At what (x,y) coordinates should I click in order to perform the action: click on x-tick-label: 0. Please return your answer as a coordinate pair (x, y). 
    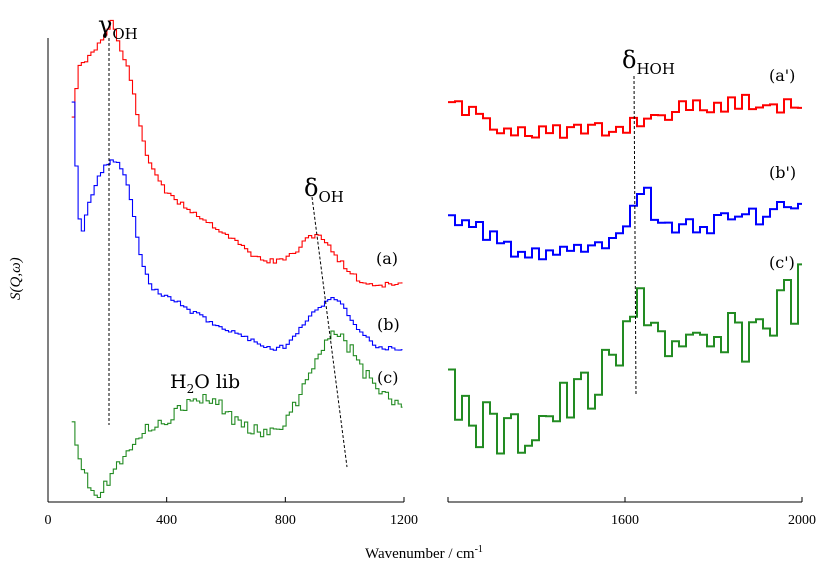
    Looking at the image, I should click on (48, 520).